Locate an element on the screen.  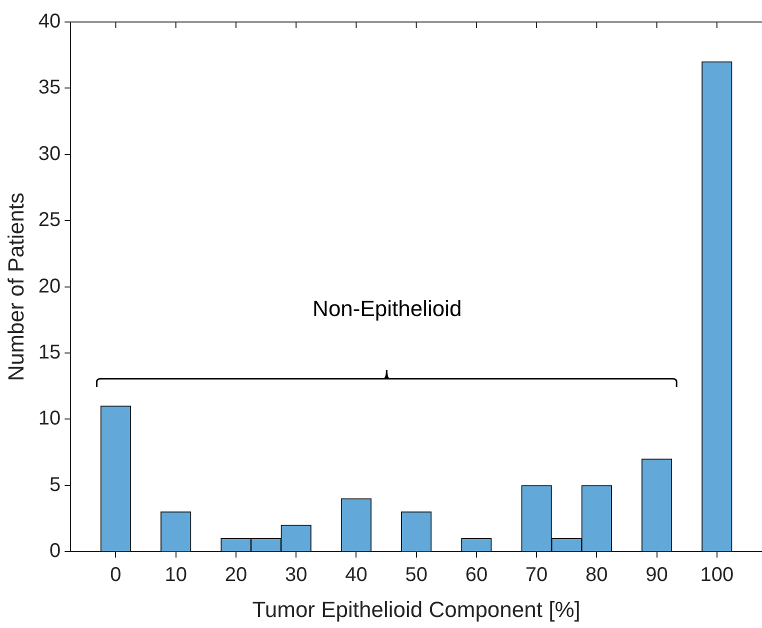
x-tick-label: 50 is located at coordinates (416, 575).